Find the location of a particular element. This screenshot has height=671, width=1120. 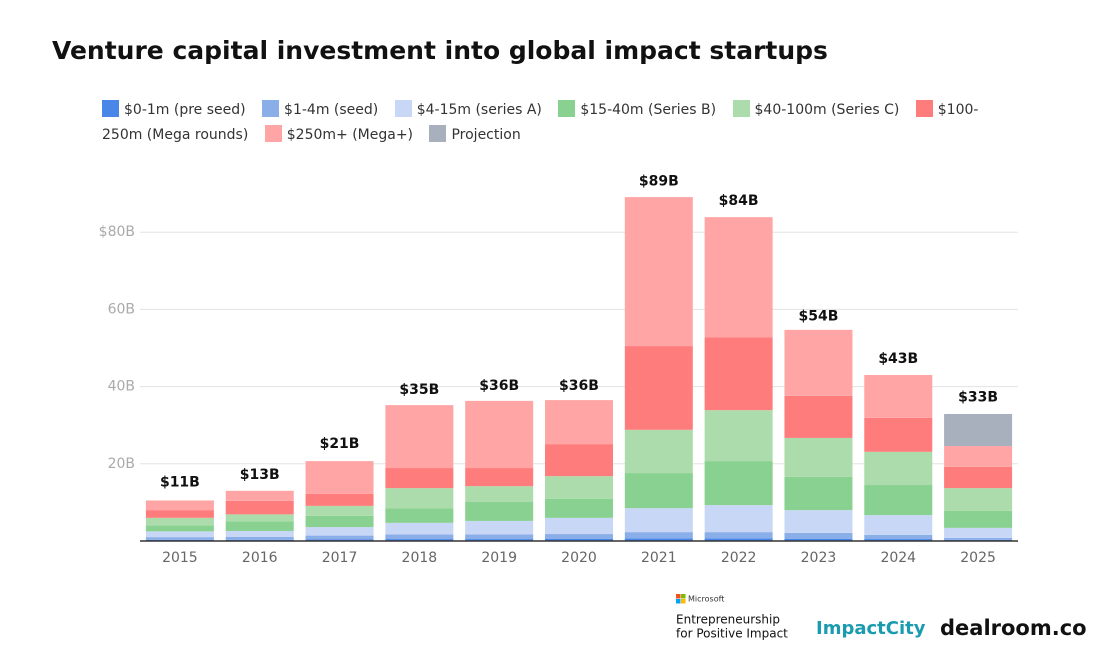

dealroom-logo: dealroom.co is located at coordinates (1013, 628).